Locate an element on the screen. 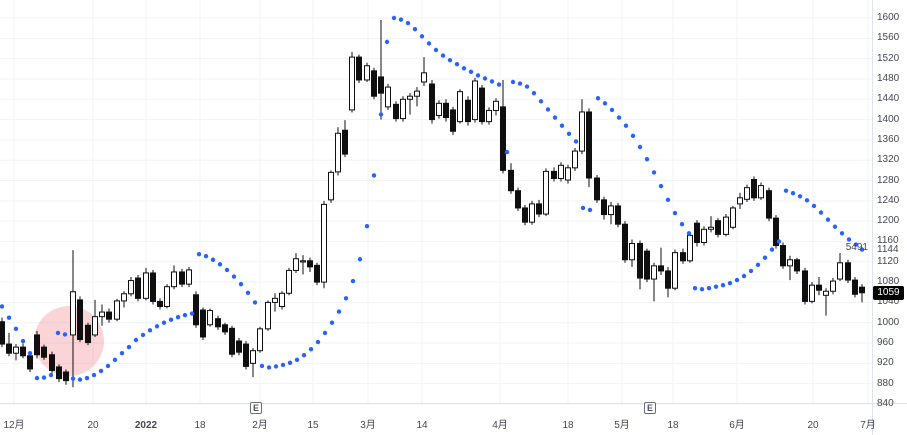 The width and height of the screenshot is (907, 435). time-tick-label: 2022 is located at coordinates (146, 425).